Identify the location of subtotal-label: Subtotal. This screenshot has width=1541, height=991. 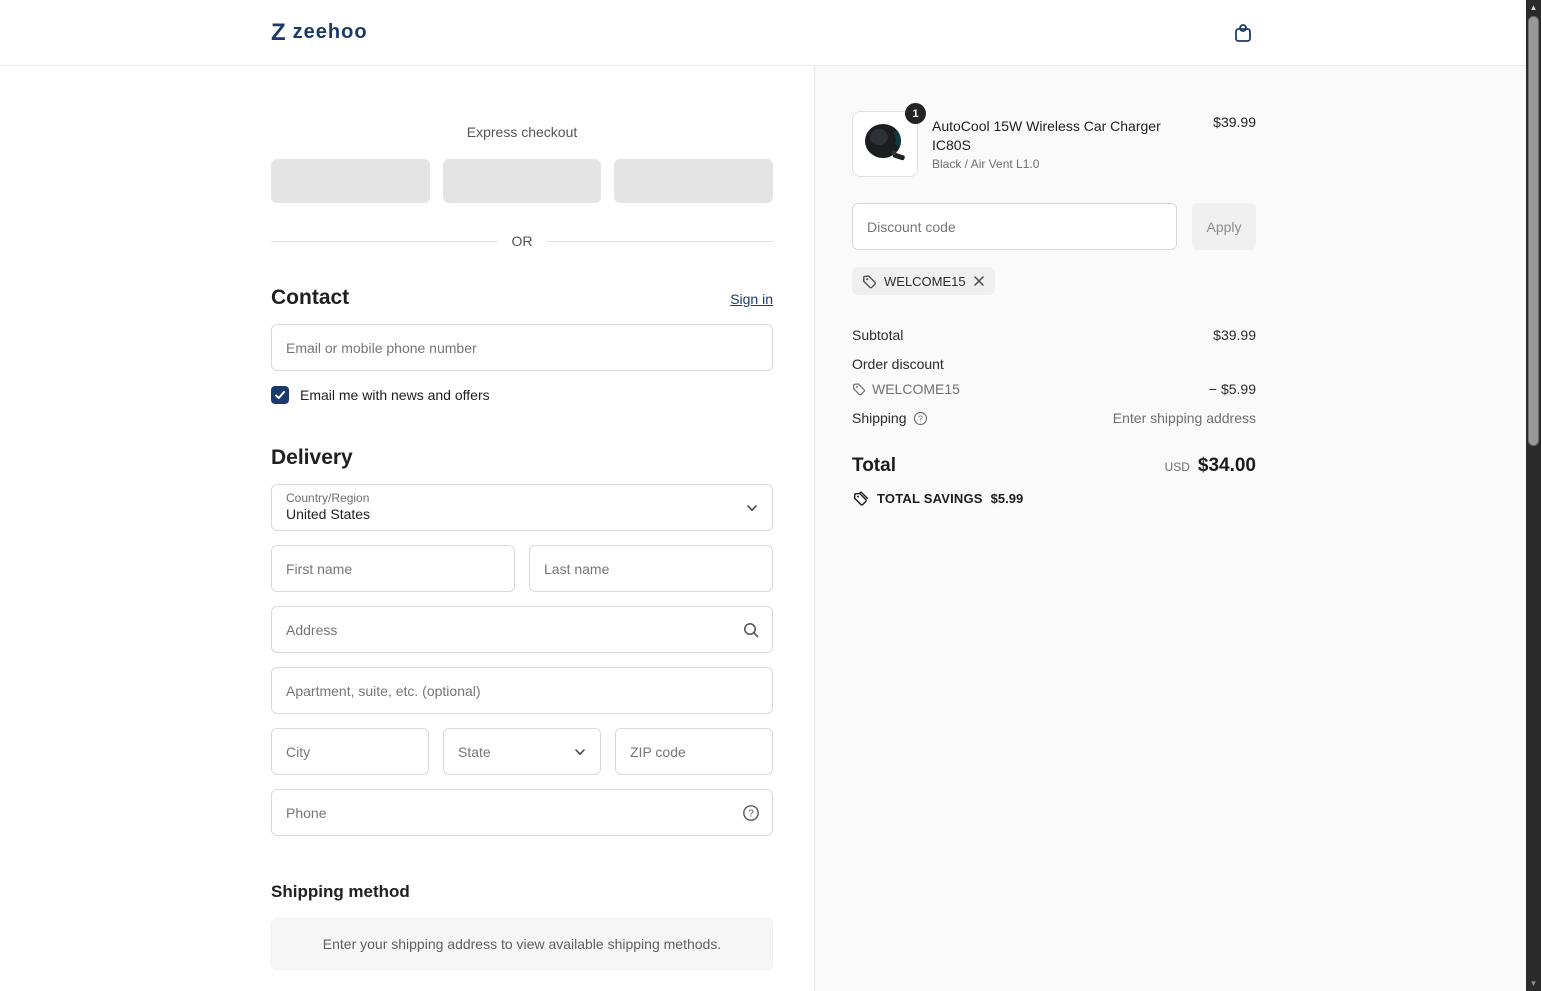
(878, 335).